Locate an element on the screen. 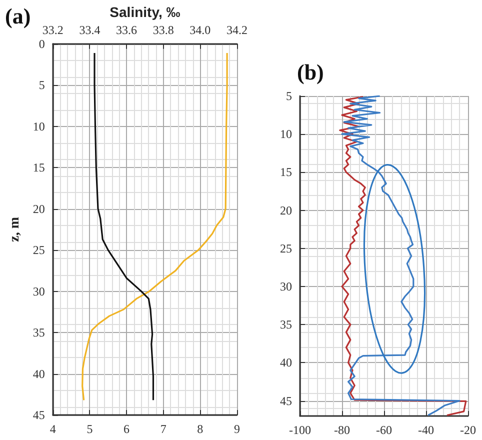  x2-tick-label: 33.2 is located at coordinates (53, 29).